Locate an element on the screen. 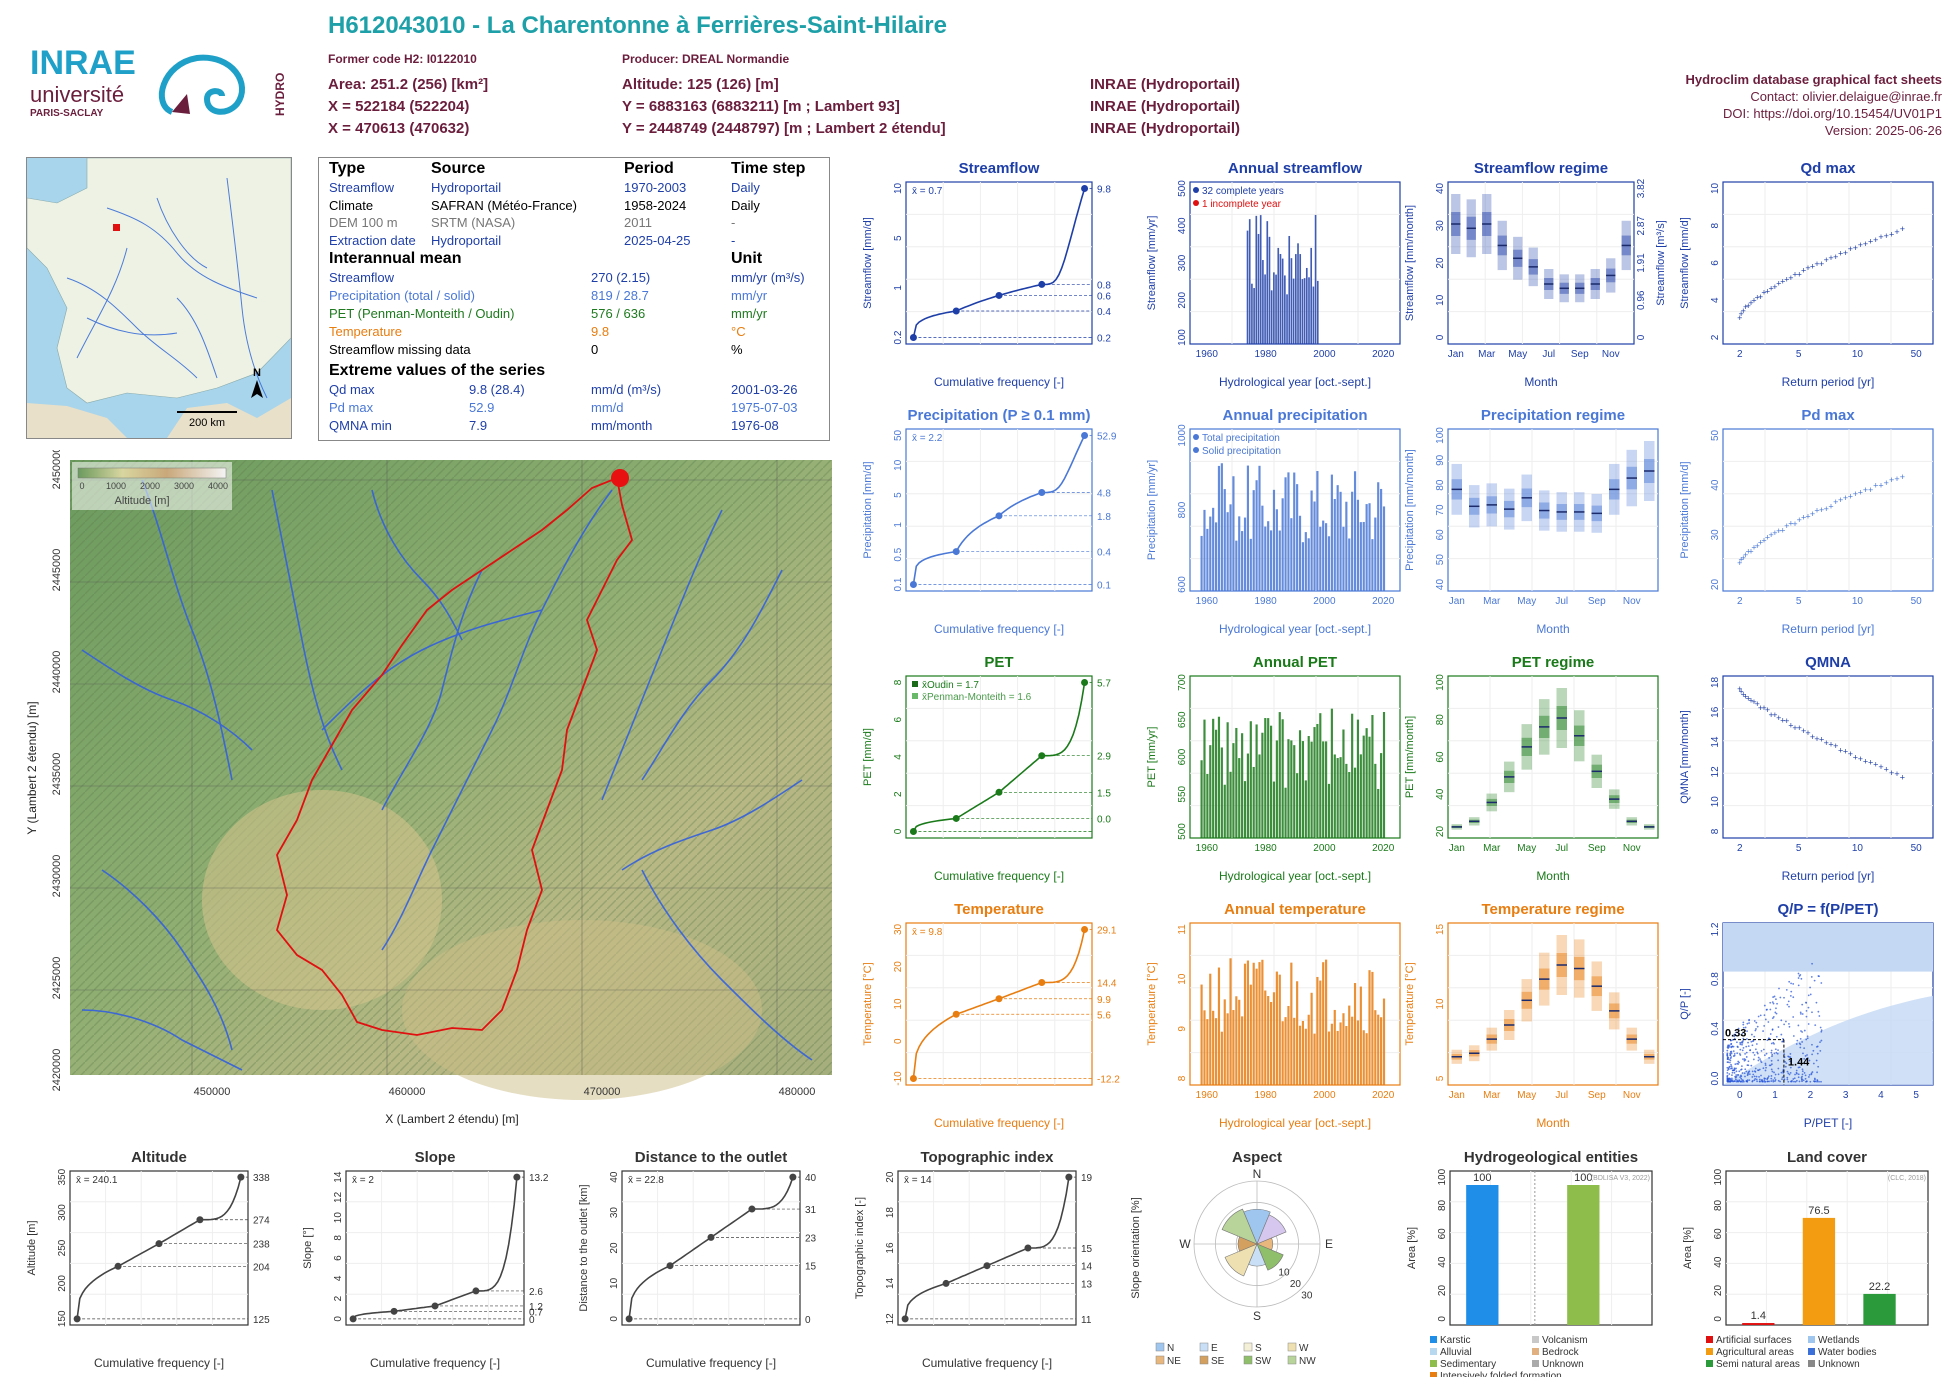 This screenshot has width=1960, height=1386. category-tick: Nov is located at coordinates (1632, 1095).